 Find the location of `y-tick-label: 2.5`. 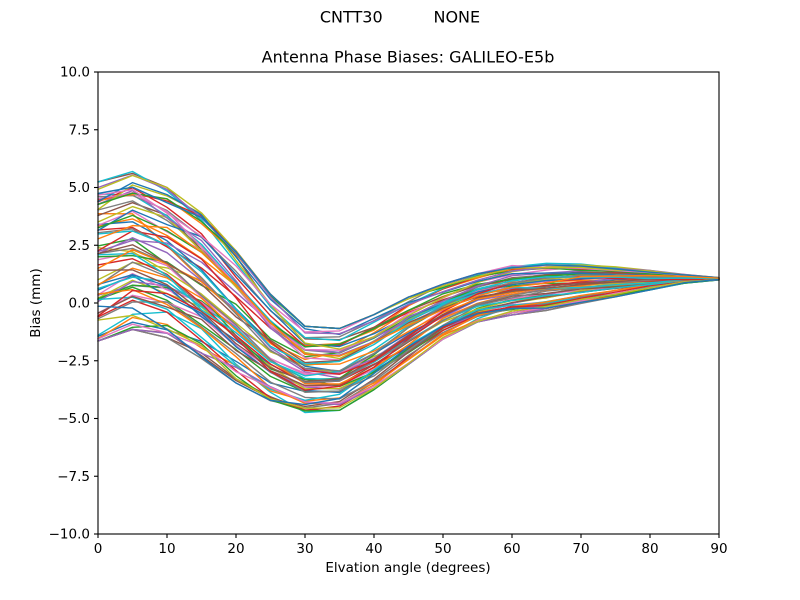

y-tick-label: 2.5 is located at coordinates (79, 246).